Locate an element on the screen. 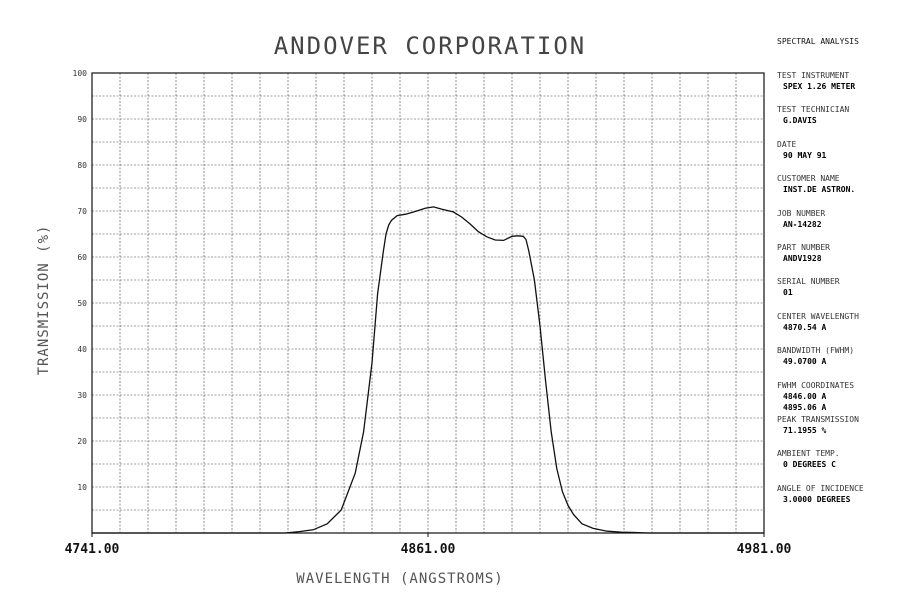  info-field: CENTER WAVELENGTH 4870.54 A is located at coordinates (818, 322).